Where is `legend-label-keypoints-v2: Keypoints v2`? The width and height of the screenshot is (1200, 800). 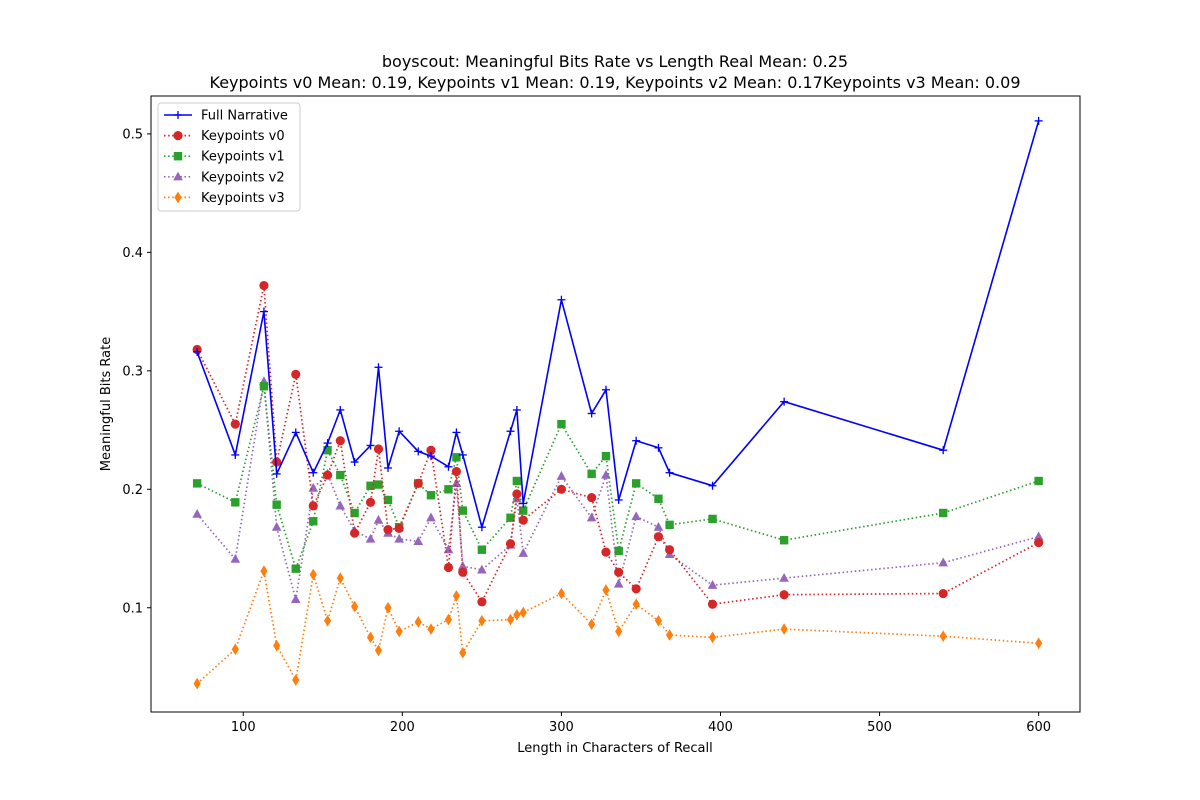
legend-label-keypoints-v2: Keypoints v2 is located at coordinates (243, 177).